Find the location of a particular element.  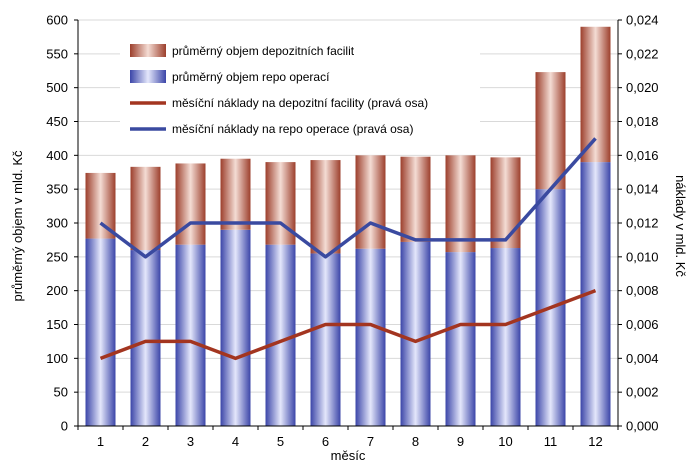

y2-tick-label: 0,006 is located at coordinates (642, 324).